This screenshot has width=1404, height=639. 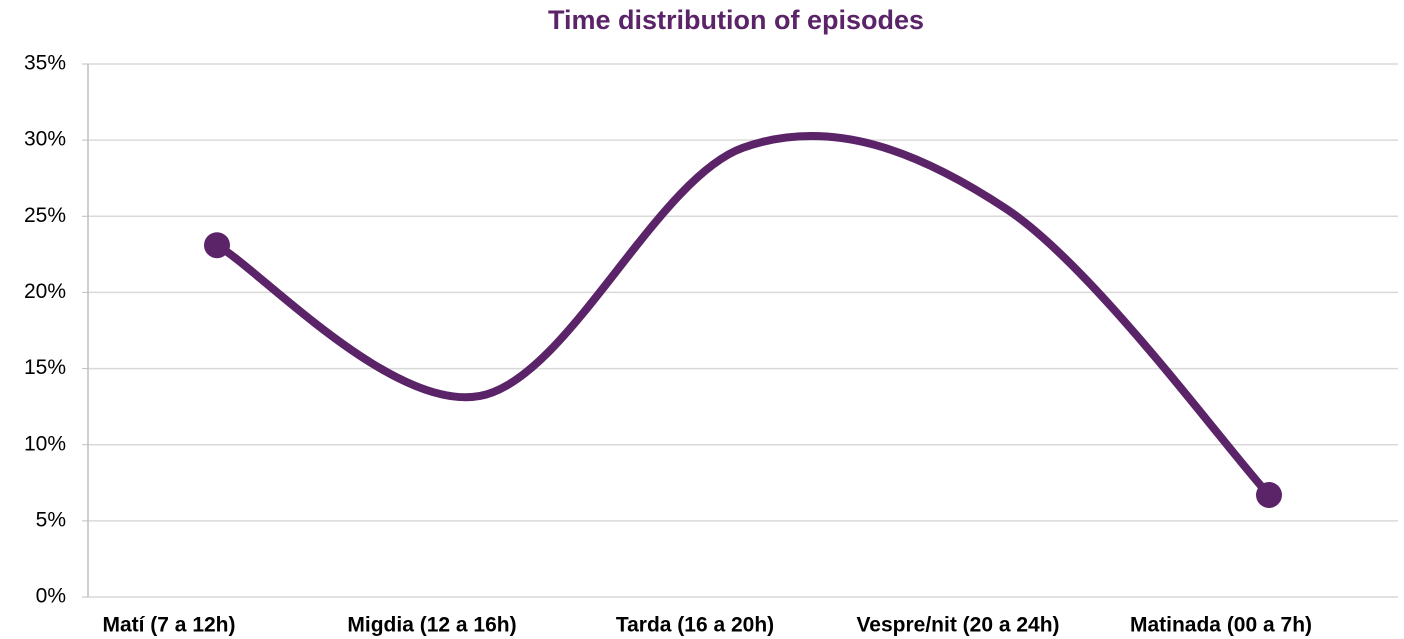 What do you see at coordinates (957, 625) in the screenshot?
I see `x-tick-label: Vespre/nit (20 a 24h)` at bounding box center [957, 625].